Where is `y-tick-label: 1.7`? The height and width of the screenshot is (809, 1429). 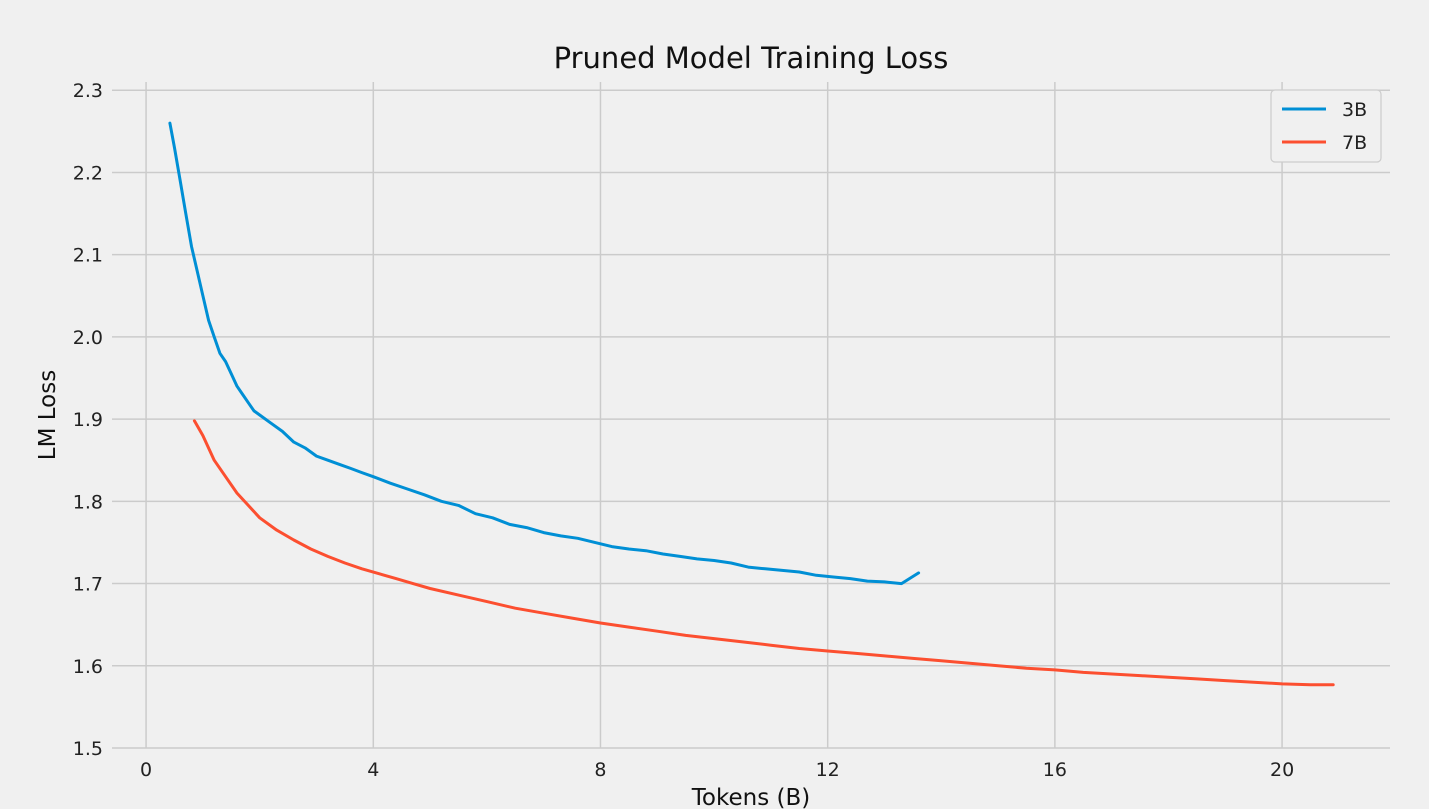 y-tick-label: 1.7 is located at coordinates (88, 585).